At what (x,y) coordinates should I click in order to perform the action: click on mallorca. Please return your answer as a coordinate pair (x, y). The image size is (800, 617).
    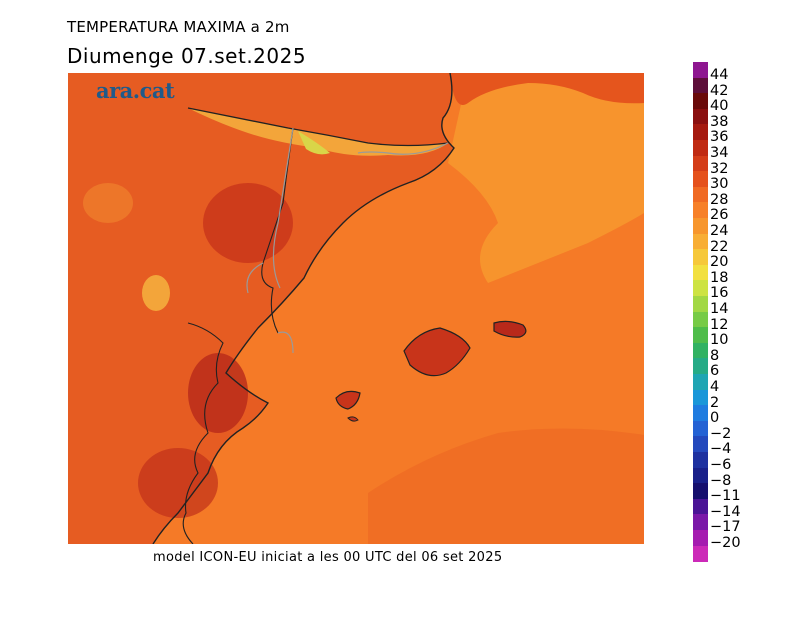
    Looking at the image, I should click on (437, 352).